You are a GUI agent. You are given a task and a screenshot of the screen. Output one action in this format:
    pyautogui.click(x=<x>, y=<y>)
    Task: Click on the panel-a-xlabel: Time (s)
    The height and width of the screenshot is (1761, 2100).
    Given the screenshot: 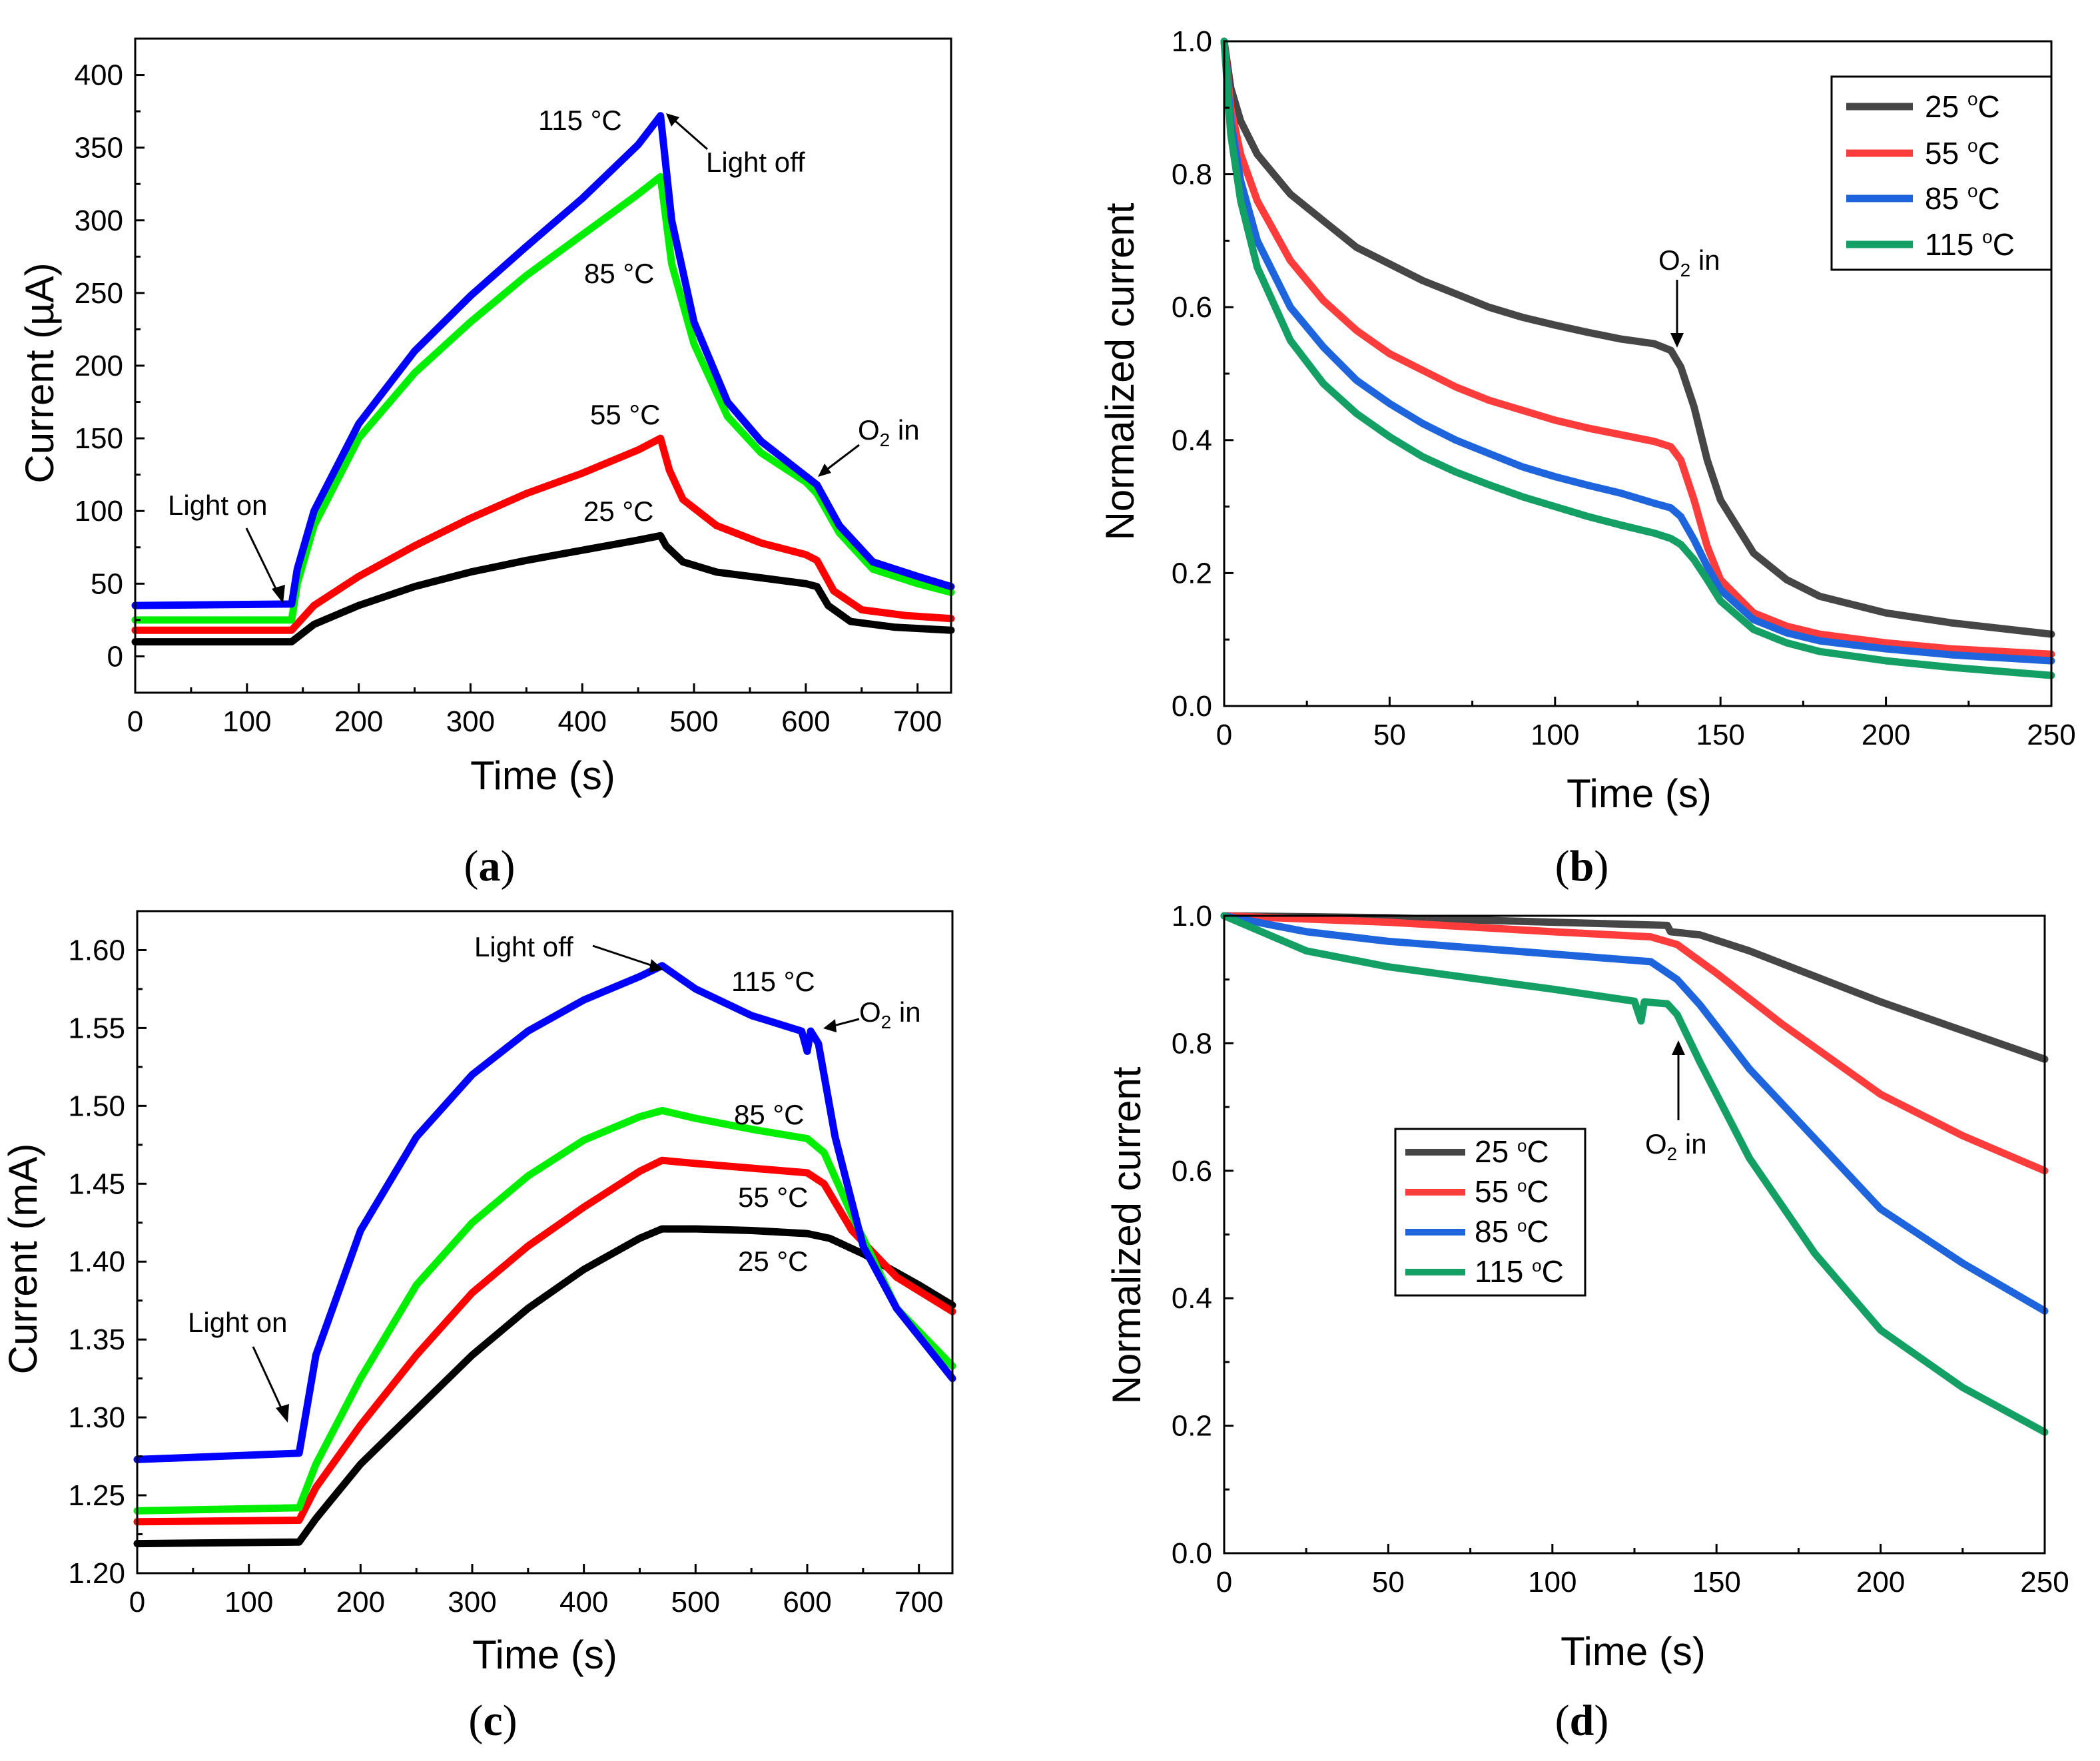 What is the action you would take?
    pyautogui.click(x=542, y=775)
    